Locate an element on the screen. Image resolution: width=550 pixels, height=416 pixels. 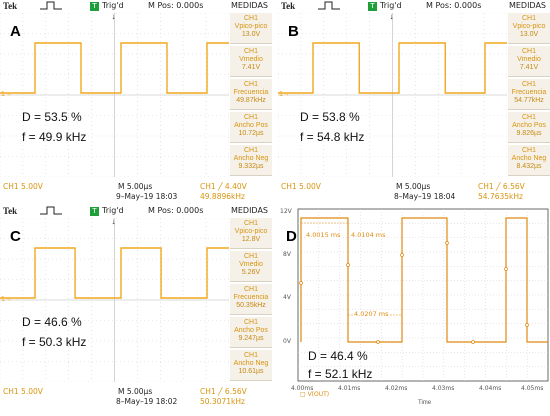
meas-ancho-neg: CH1 Ancho Neg 8.432µs is located at coordinates (529, 160).